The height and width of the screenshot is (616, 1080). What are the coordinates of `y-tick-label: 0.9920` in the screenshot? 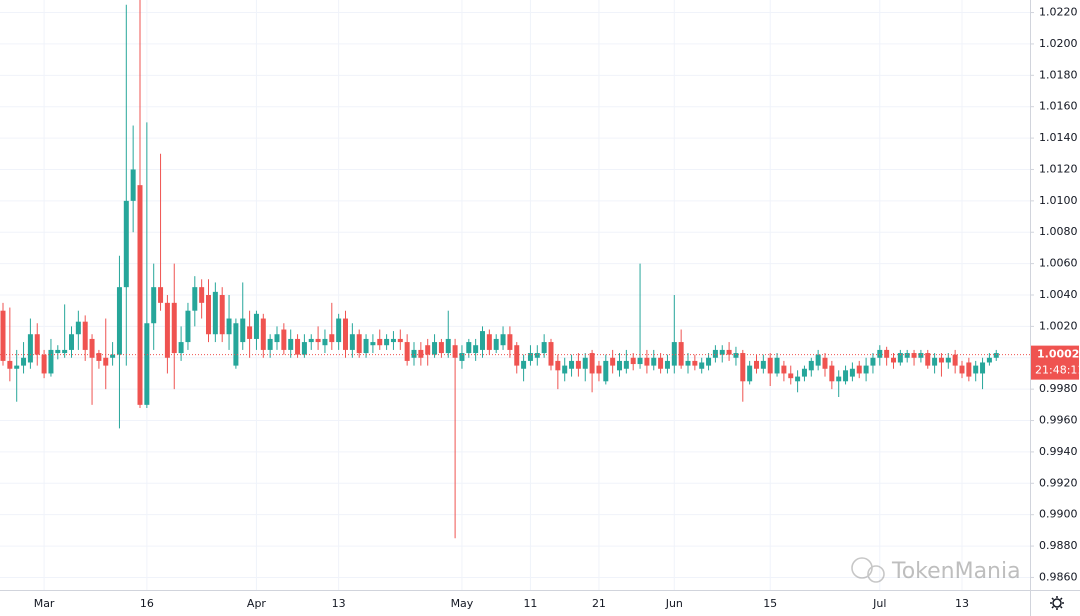 It's located at (1058, 482).